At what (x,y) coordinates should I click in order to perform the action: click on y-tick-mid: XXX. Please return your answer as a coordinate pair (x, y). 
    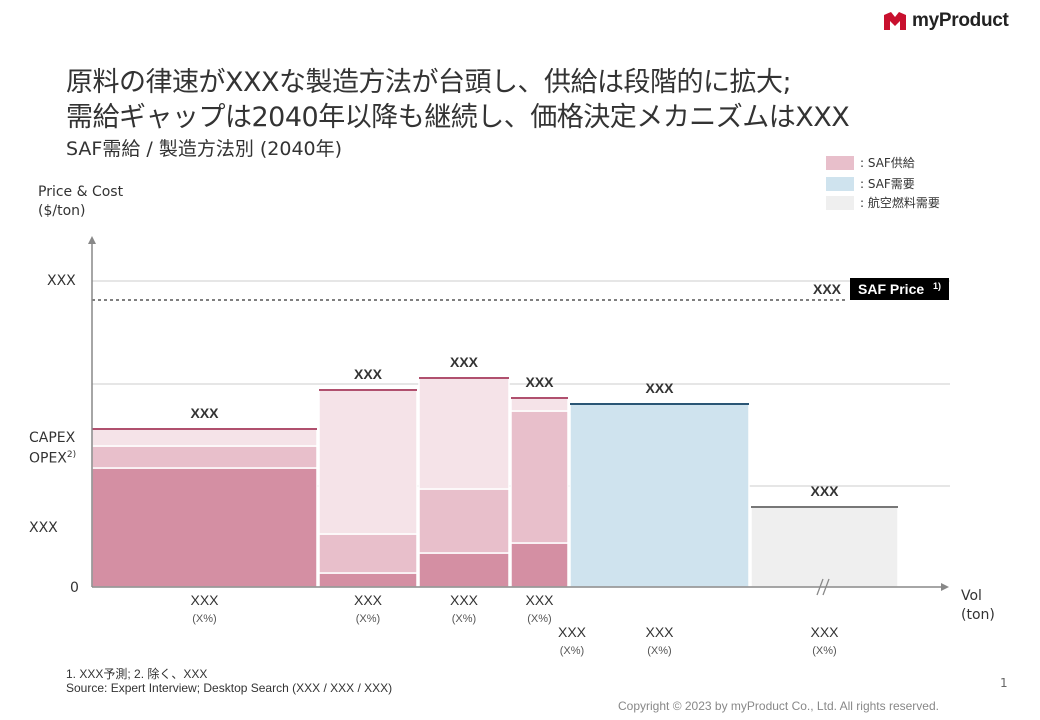
    Looking at the image, I should click on (43, 528).